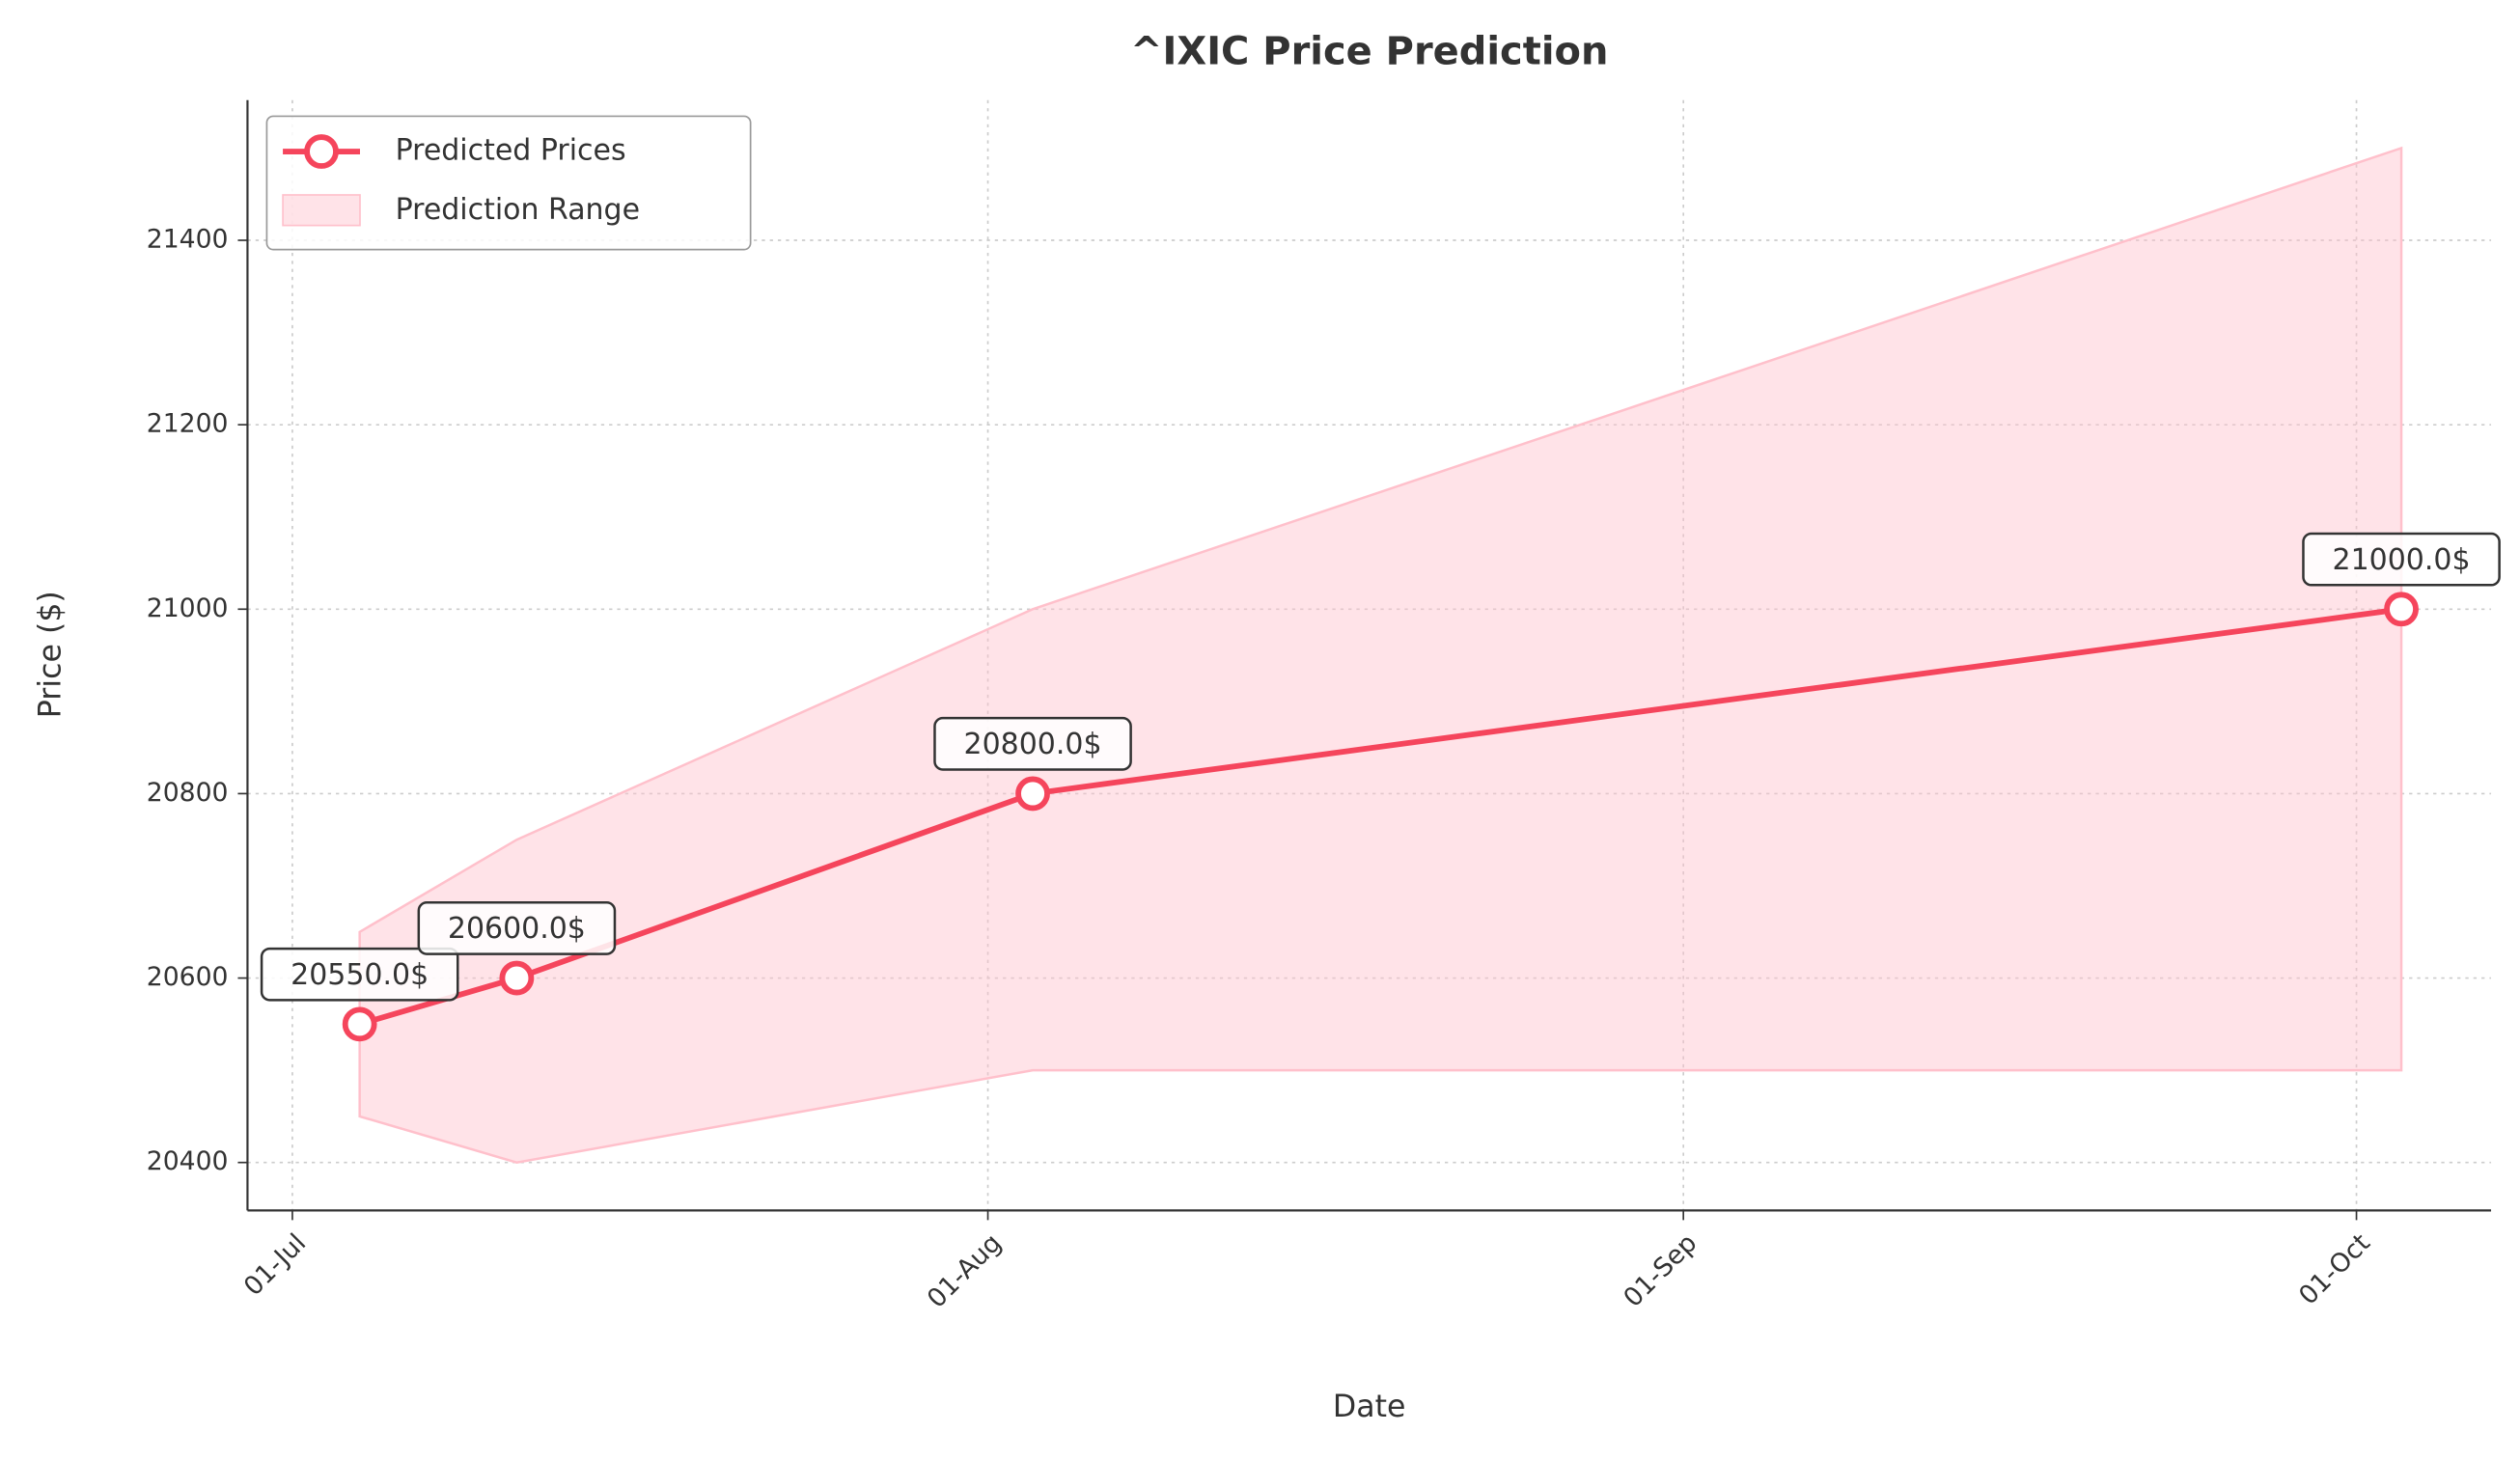 This screenshot has width=2520, height=1460. I want to click on value-label: 21000.0$, so click(2402, 560).